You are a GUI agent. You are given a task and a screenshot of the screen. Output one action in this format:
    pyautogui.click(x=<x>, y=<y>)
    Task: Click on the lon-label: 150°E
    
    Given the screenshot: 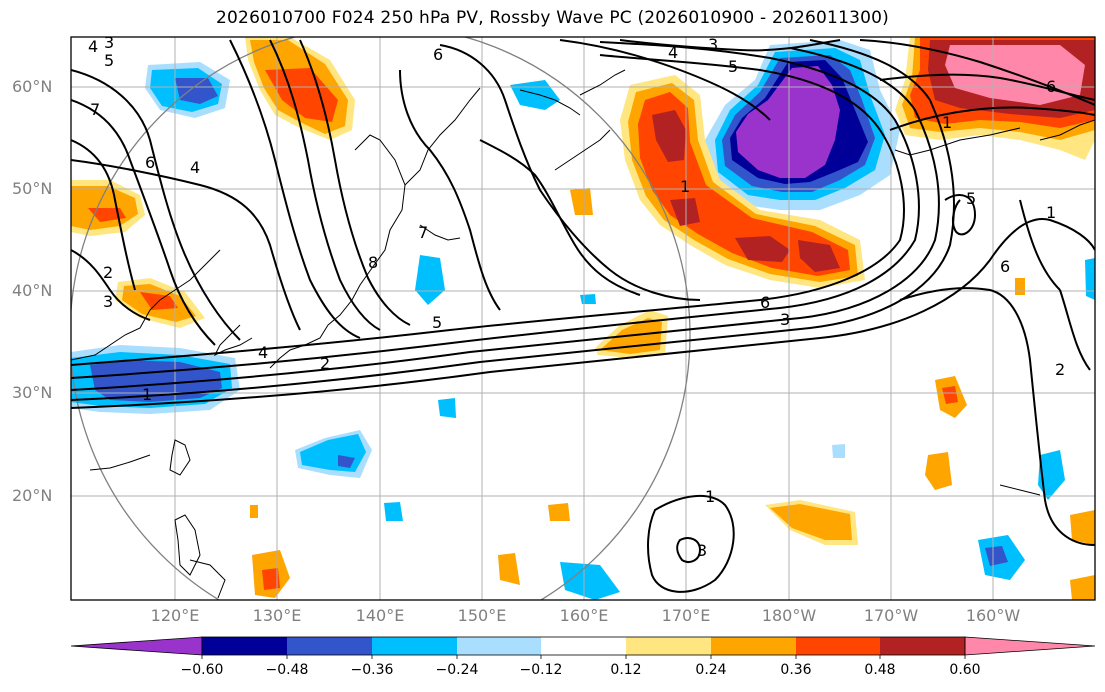 What is the action you would take?
    pyautogui.click(x=482, y=615)
    